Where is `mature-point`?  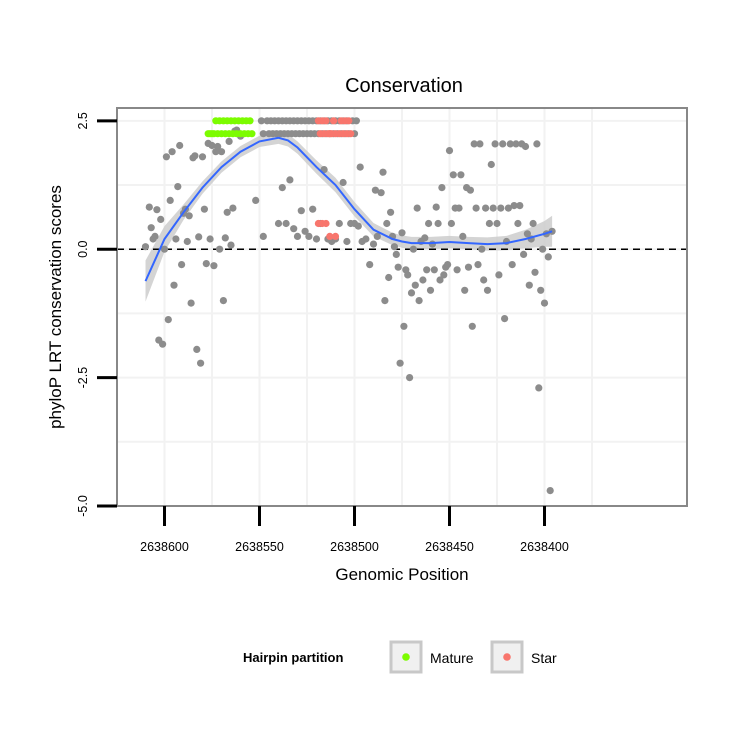 mature-point is located at coordinates (250, 121).